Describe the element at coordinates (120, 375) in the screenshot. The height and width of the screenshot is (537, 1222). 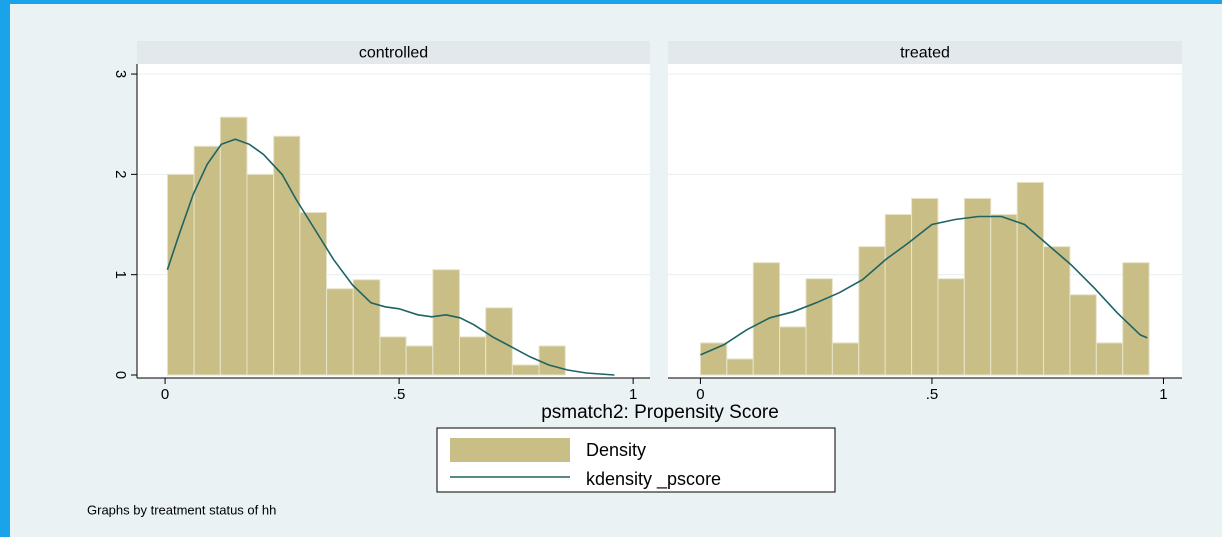
I see `y-tick-label: 0` at that location.